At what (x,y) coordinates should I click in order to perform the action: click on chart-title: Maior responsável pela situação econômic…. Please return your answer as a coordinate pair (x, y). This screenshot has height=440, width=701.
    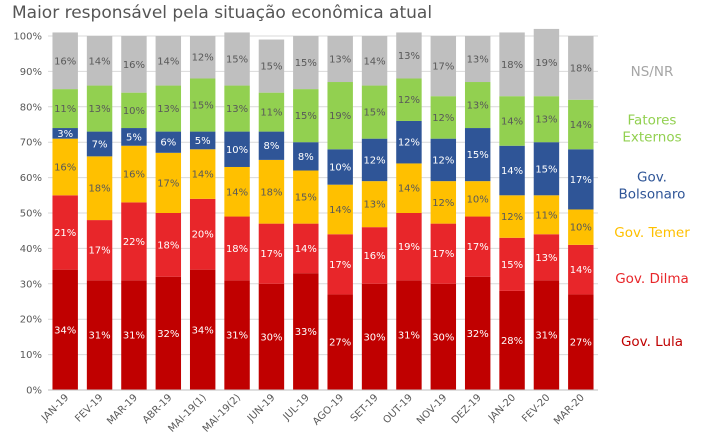
    Looking at the image, I should click on (222, 13).